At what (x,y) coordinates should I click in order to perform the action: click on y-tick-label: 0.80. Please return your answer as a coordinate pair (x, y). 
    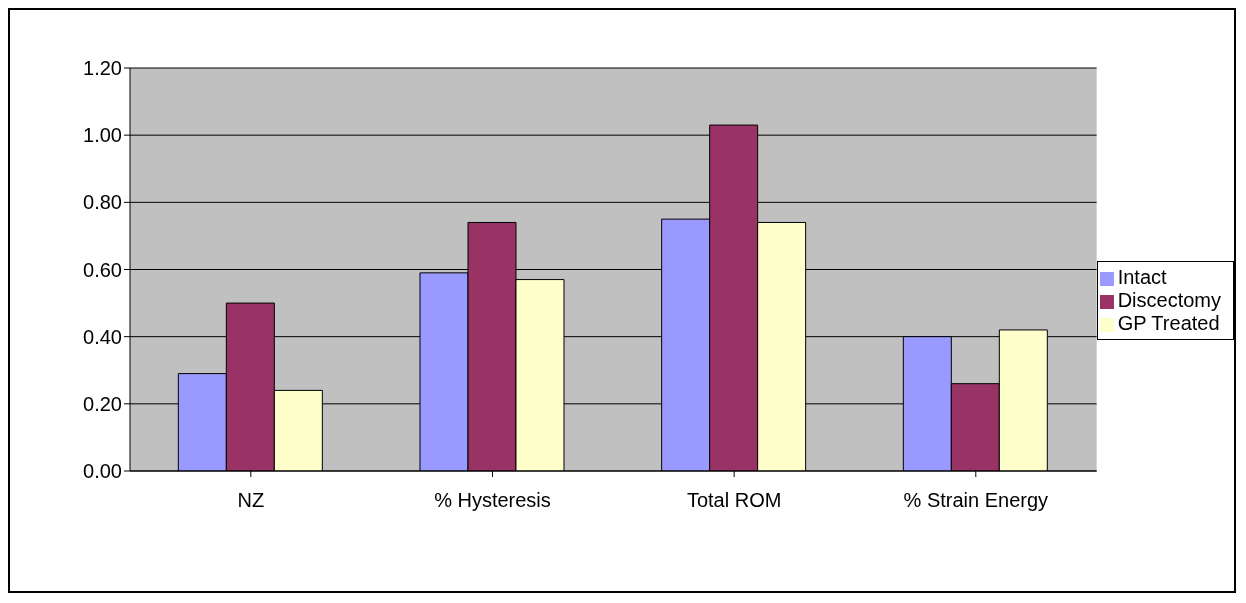
    Looking at the image, I should click on (102, 202).